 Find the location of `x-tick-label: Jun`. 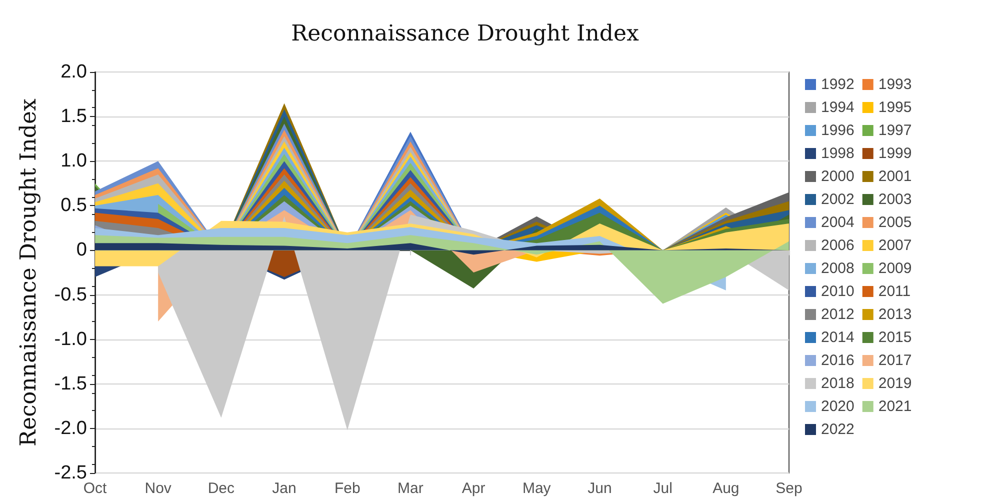

x-tick-label: Jun is located at coordinates (600, 488).